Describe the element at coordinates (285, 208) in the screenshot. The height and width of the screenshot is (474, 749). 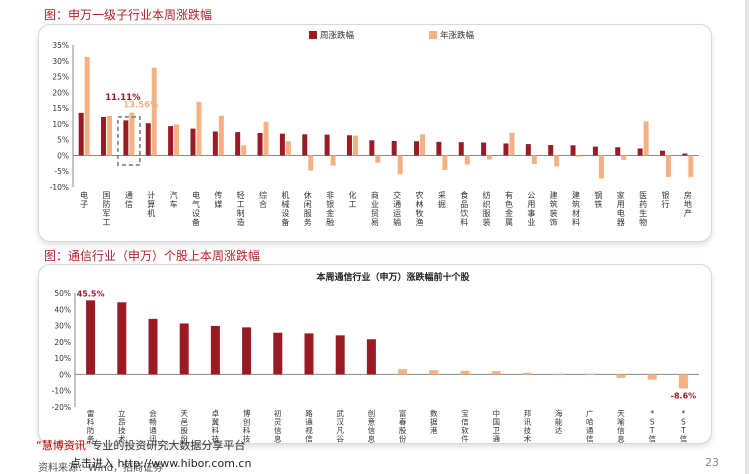
I see `chart1-category-label: 机械设备` at that location.